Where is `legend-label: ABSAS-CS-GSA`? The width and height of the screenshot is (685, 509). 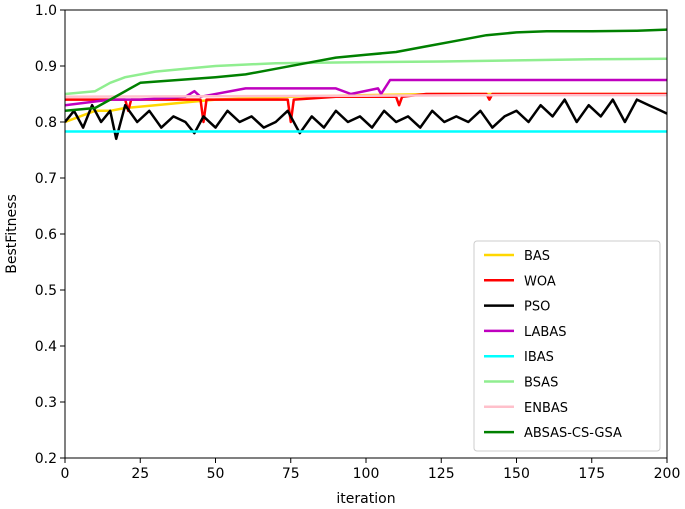
legend-label: ABSAS-CS-GSA is located at coordinates (573, 433).